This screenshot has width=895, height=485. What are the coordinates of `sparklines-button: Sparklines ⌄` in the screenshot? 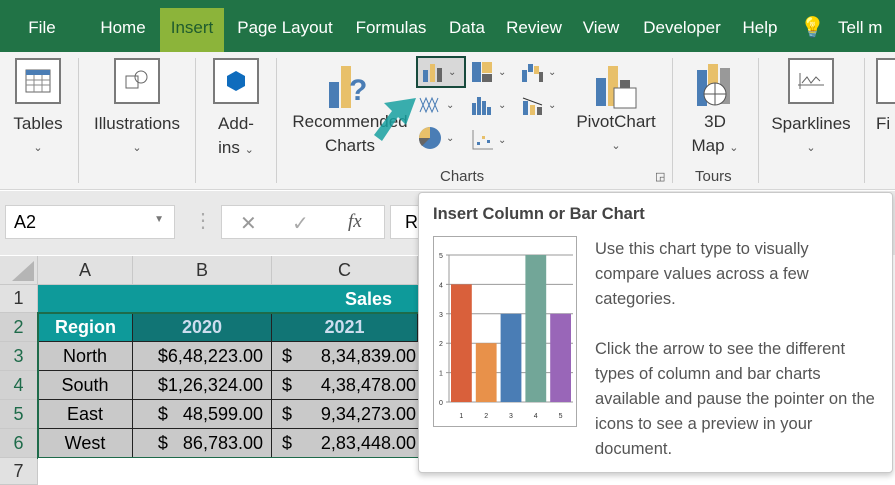 It's located at (811, 109).